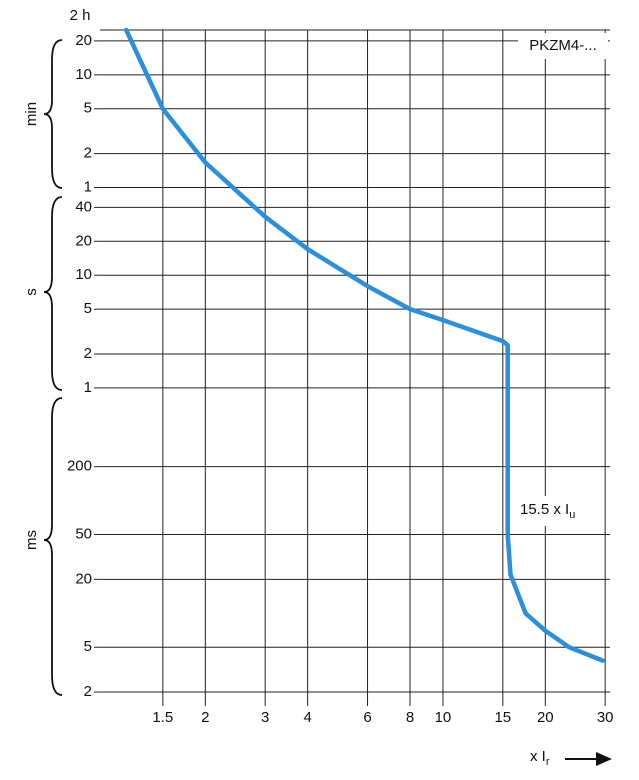  Describe the element at coordinates (367, 717) in the screenshot. I see `x-tick-label: 6` at that location.